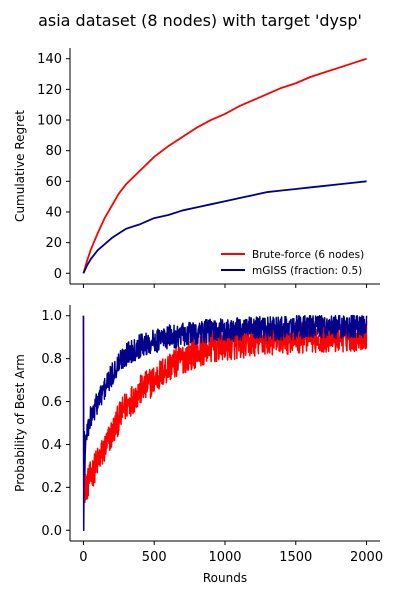 The image size is (400, 600). Describe the element at coordinates (51, 531) in the screenshot. I see `bot-y-tick-label: 0.0` at that location.